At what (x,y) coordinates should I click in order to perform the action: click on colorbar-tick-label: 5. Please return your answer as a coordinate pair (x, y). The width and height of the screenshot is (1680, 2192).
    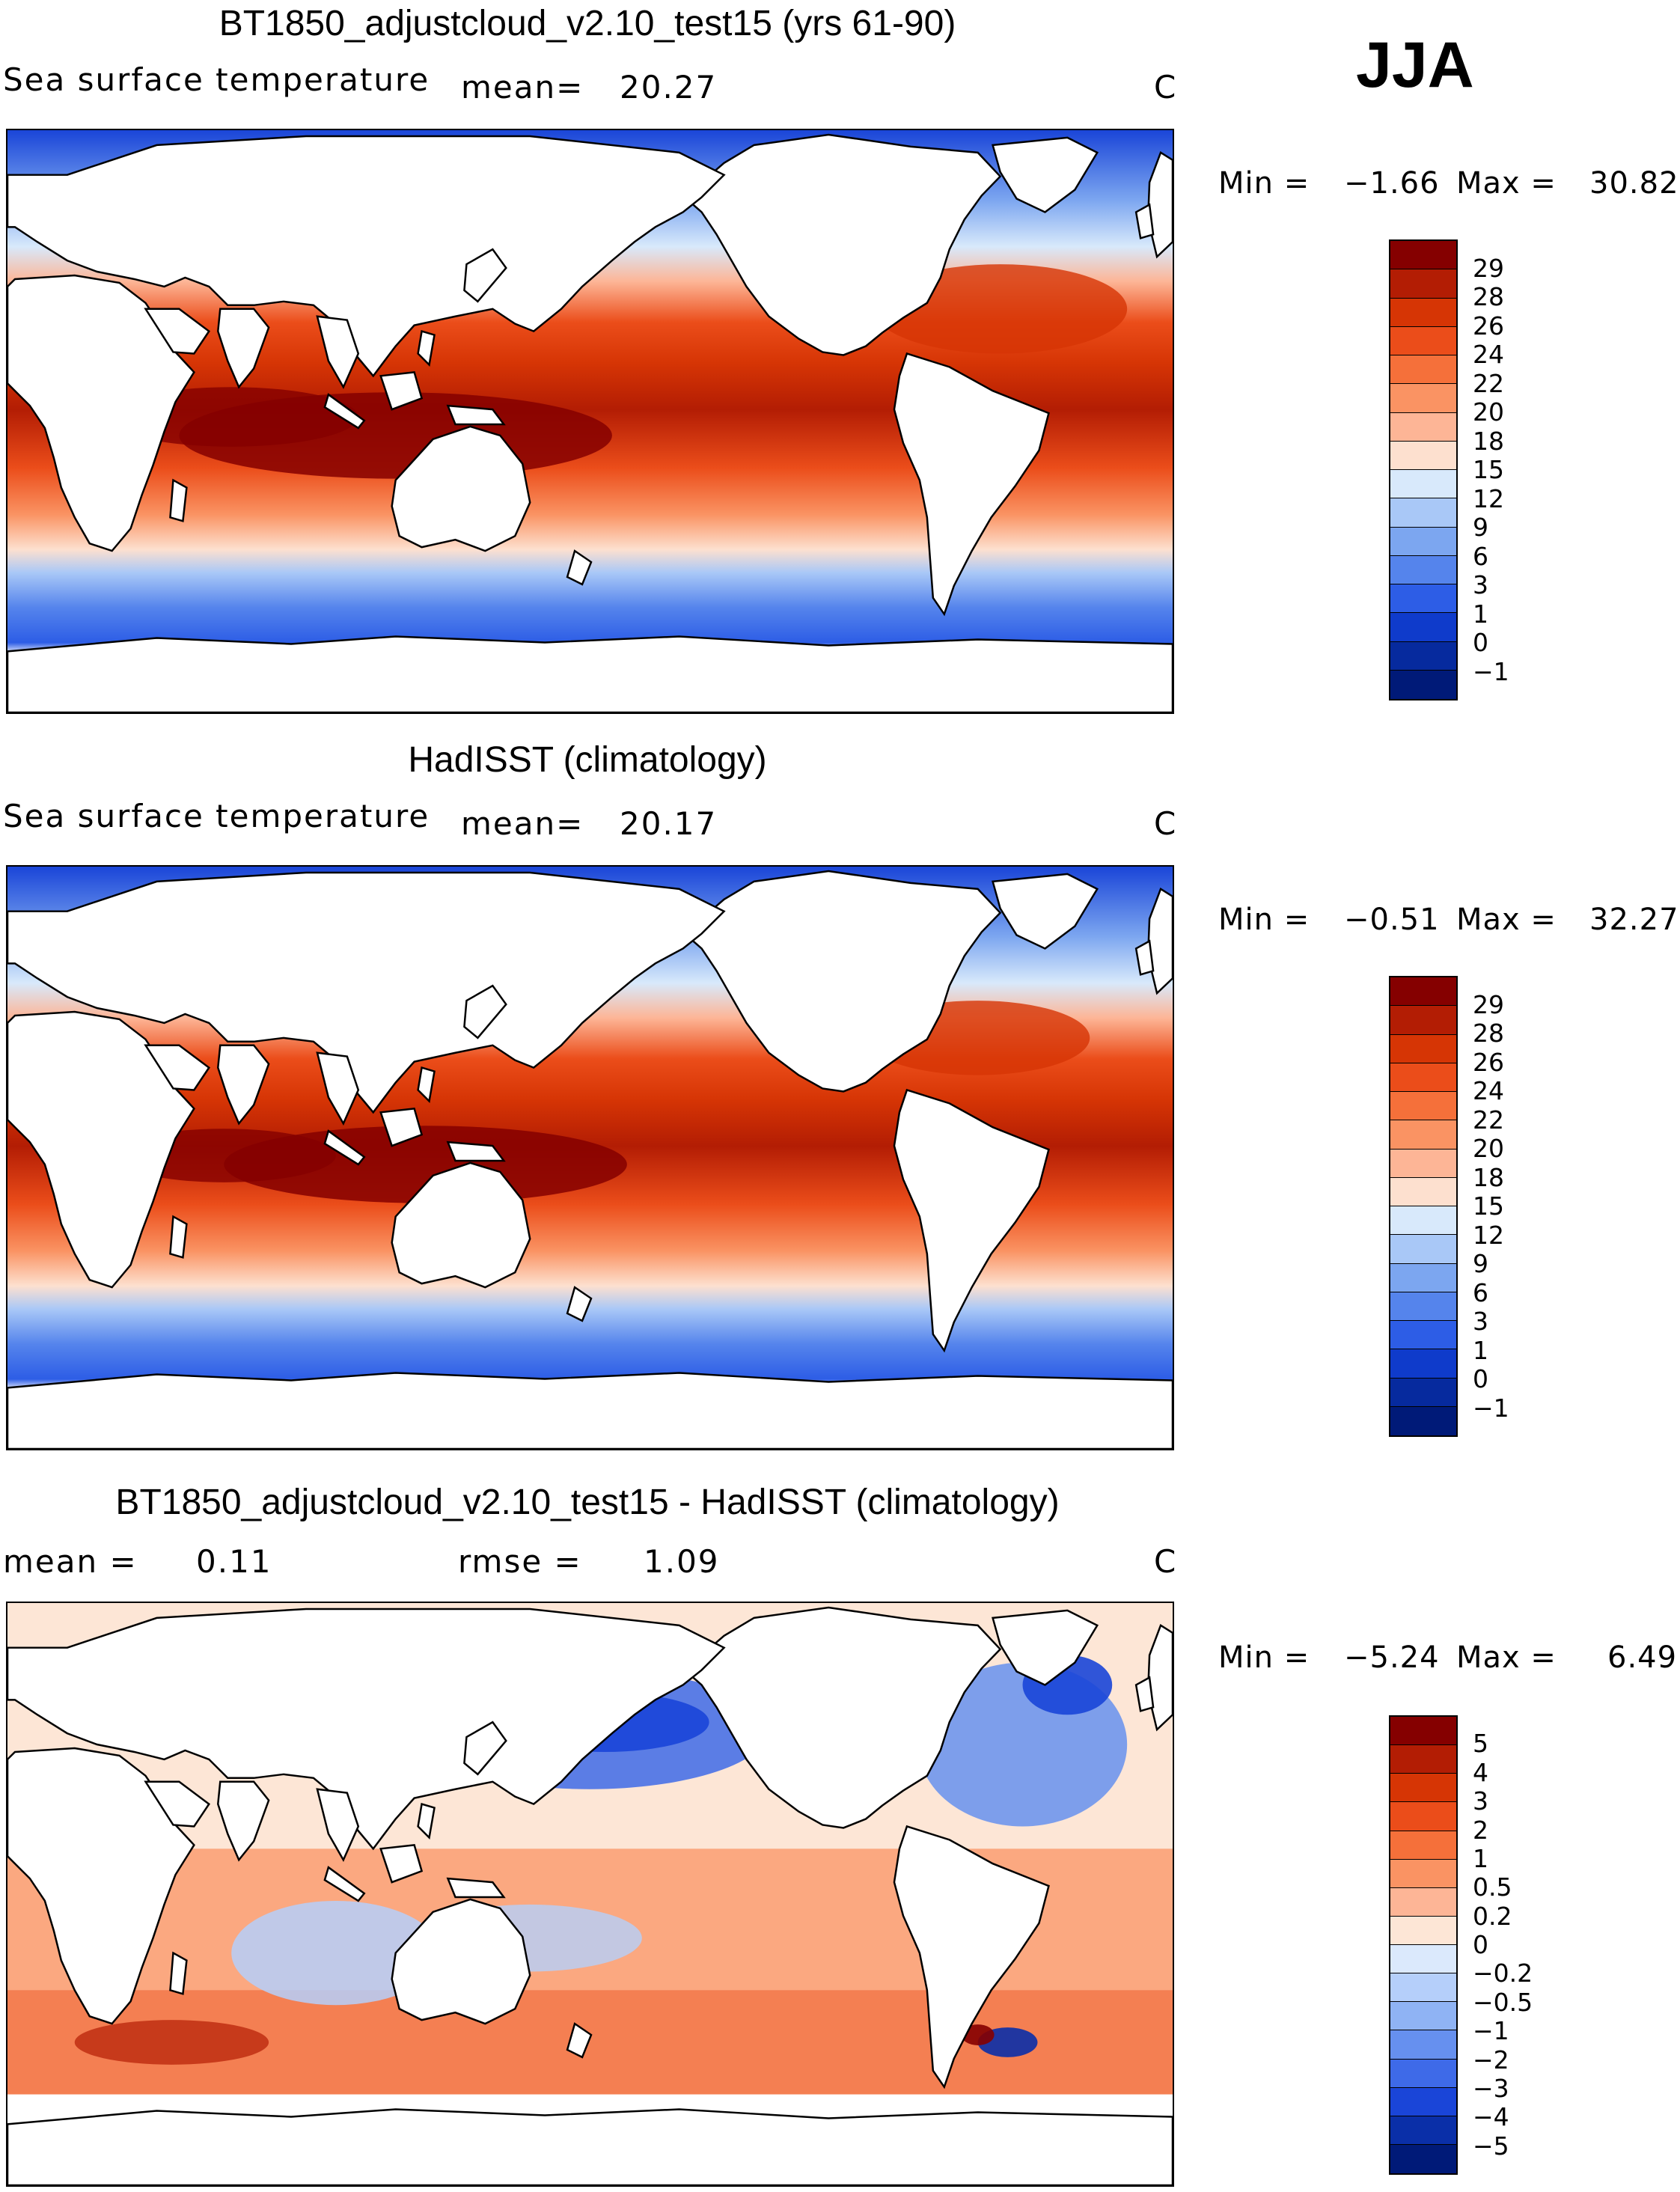
    Looking at the image, I should click on (1480, 1744).